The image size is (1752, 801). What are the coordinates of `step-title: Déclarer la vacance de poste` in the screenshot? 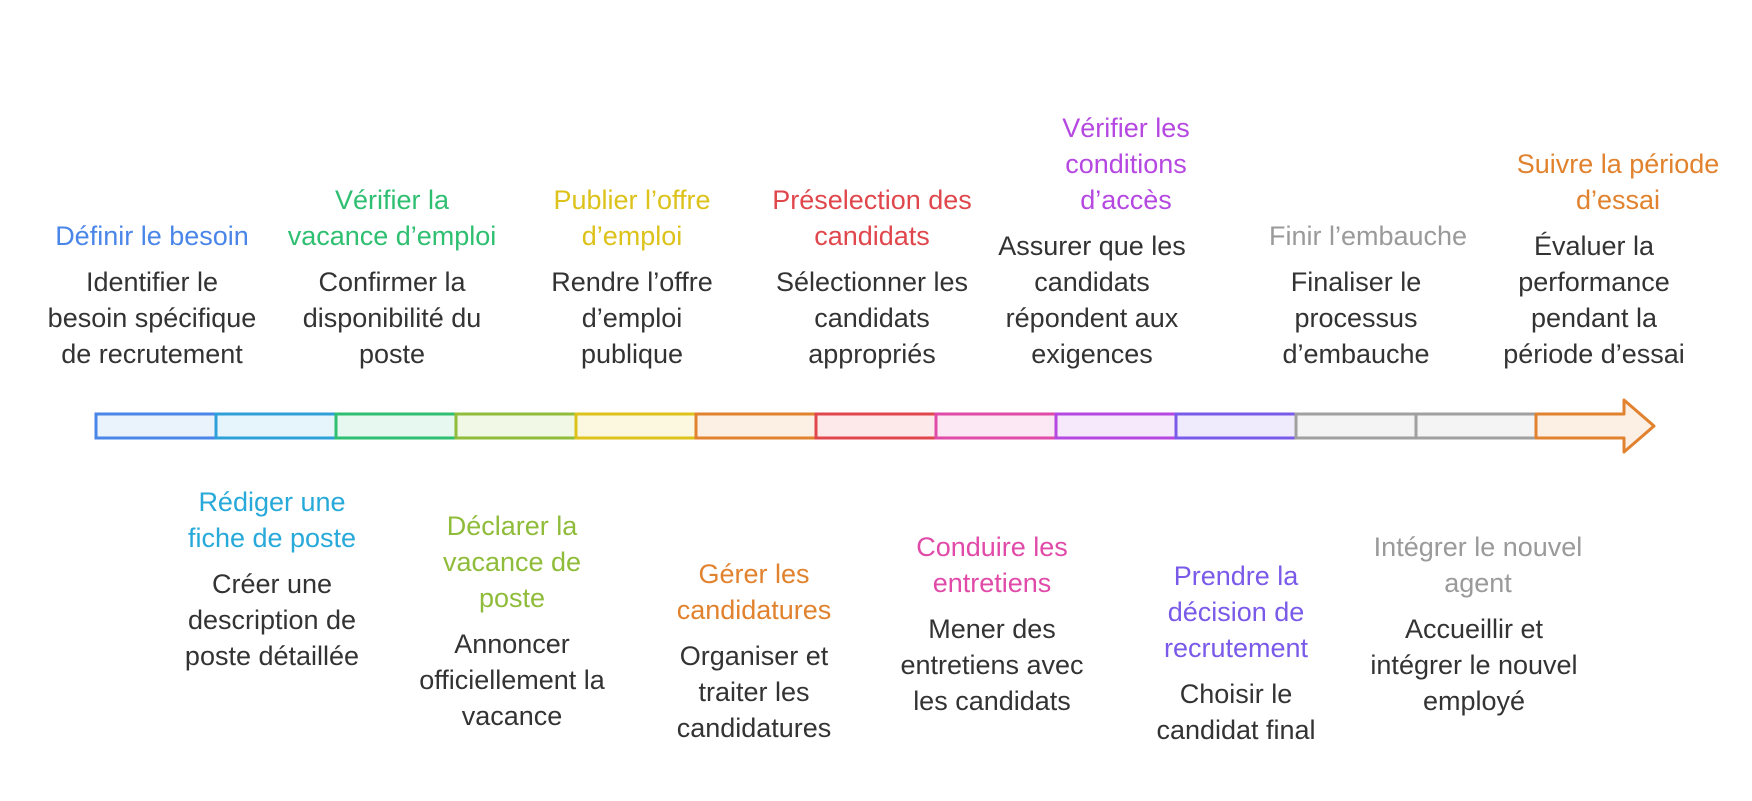 It's located at (512, 562).